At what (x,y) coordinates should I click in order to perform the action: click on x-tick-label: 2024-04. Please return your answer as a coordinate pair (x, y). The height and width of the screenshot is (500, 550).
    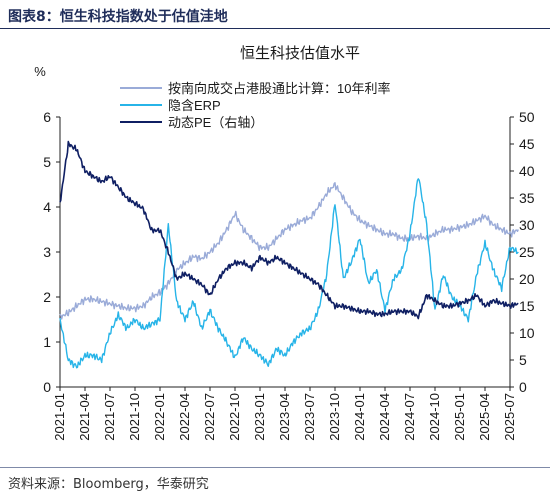
    Looking at the image, I should click on (384, 417).